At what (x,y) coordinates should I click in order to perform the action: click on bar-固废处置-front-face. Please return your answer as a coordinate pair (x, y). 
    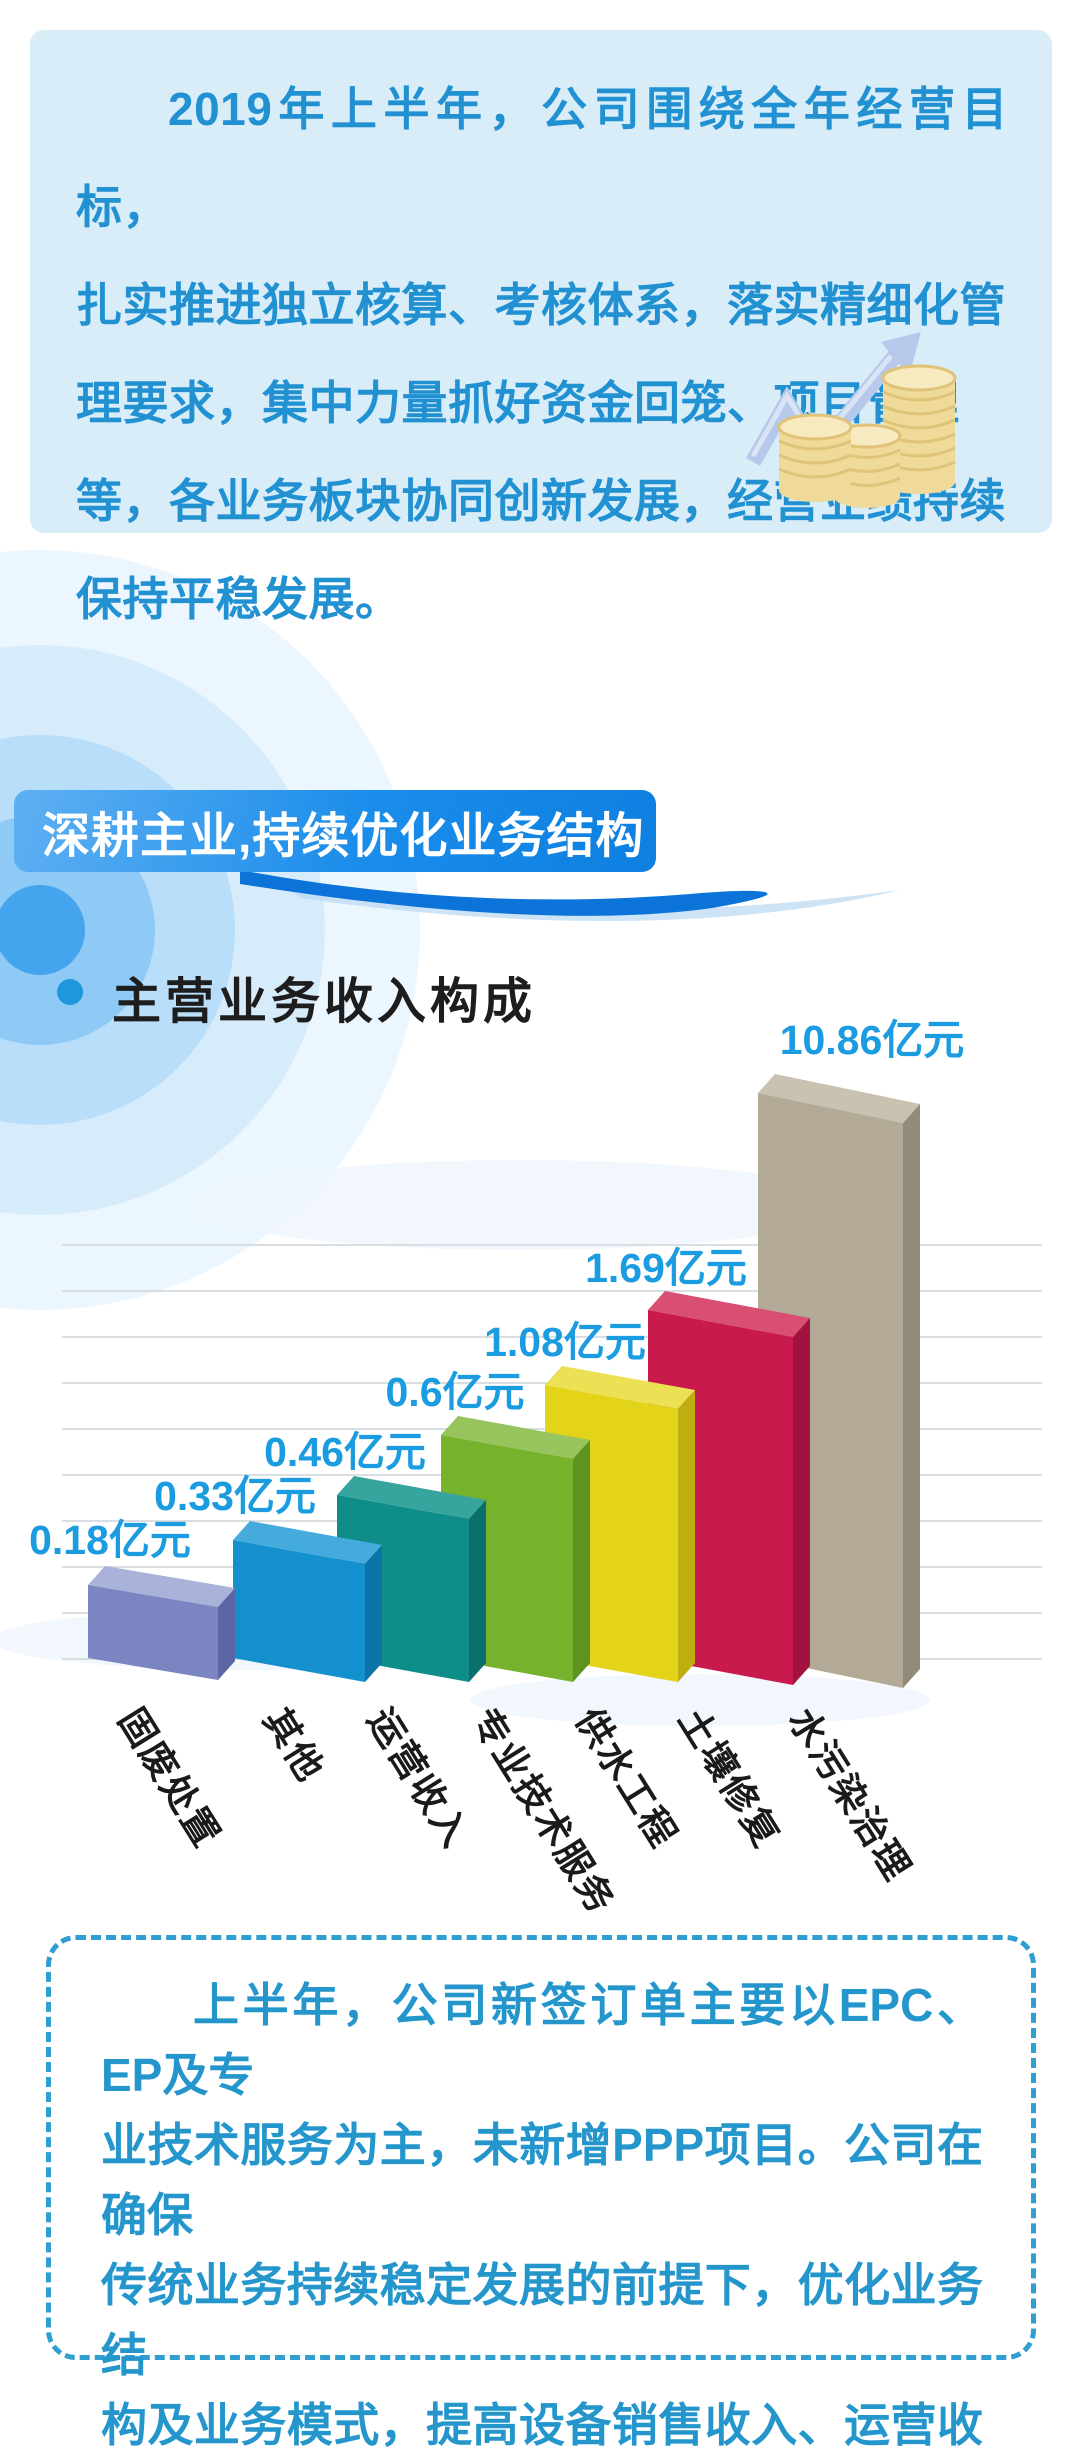
    Looking at the image, I should click on (153, 1632).